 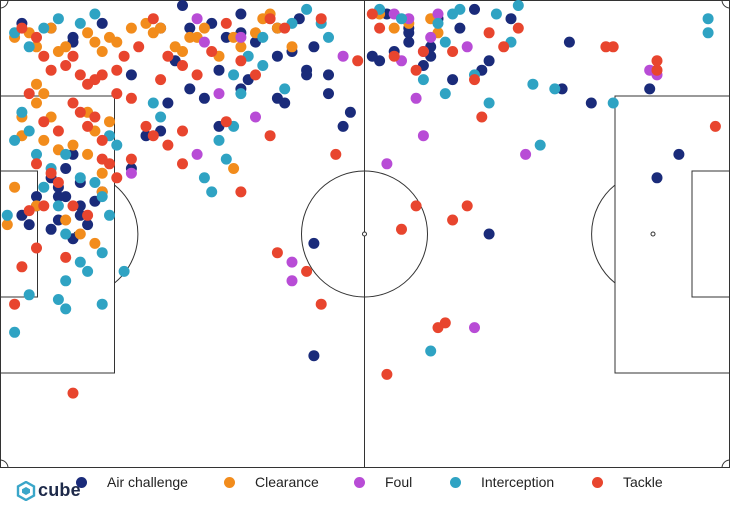 I want to click on right-six-yard-box, so click(x=710, y=234).